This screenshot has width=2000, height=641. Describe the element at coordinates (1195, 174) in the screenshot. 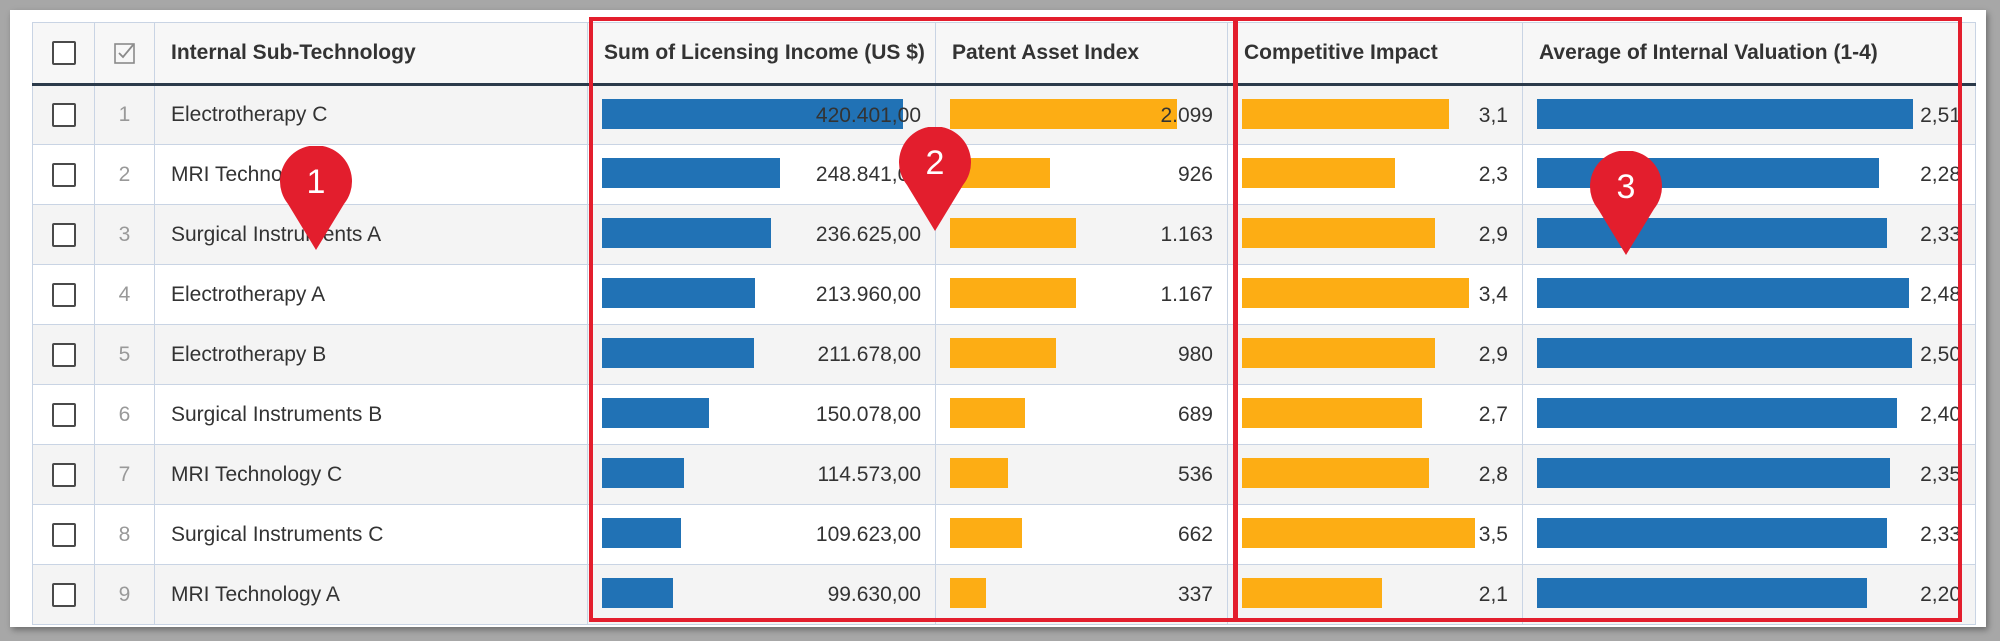

I see `patent-asset-index-value: 926` at that location.